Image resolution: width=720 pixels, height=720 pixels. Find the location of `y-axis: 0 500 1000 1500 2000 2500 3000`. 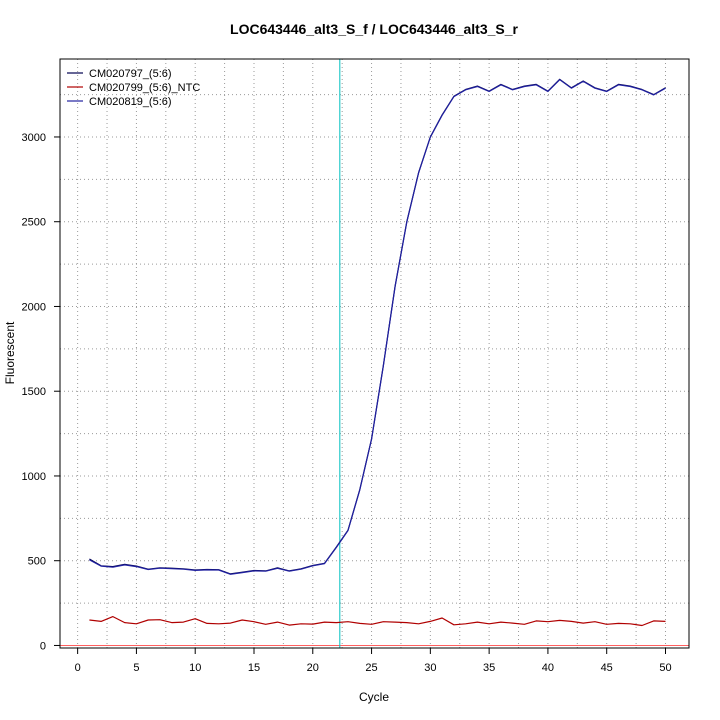

y-axis: 0 500 1000 1500 2000 2500 3000 is located at coordinates (41, 392).